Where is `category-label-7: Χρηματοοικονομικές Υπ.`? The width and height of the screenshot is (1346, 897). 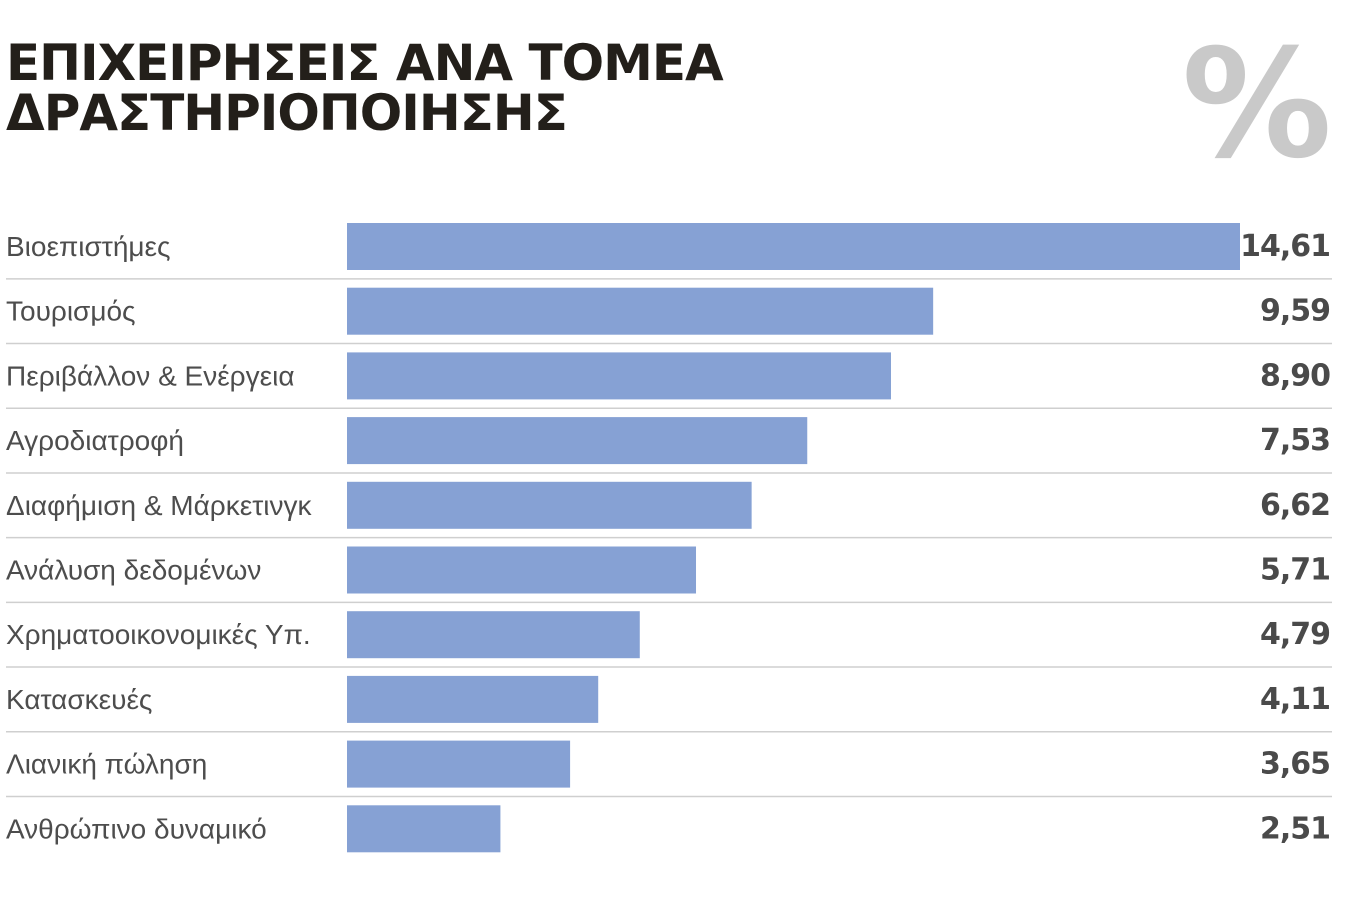 category-label-7: Χρηματοοικονομικές Υπ. is located at coordinates (158, 634).